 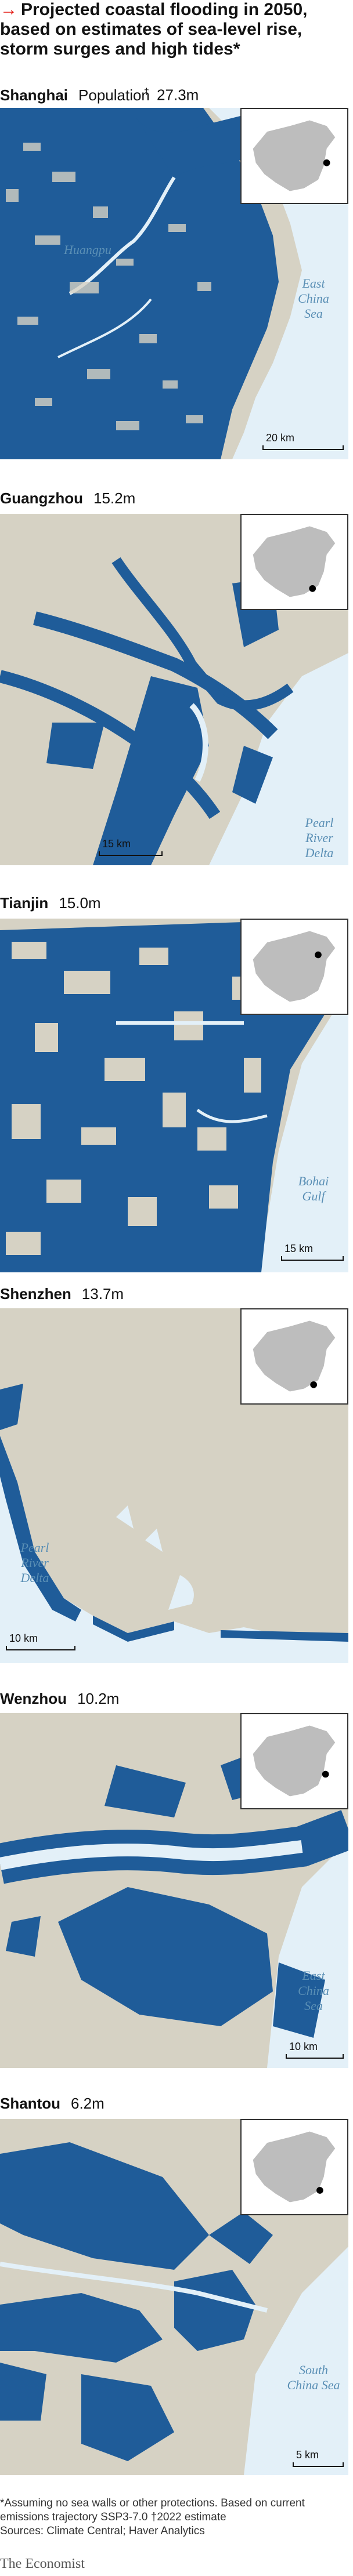 I want to click on city-label-shenzhen: Shenzhen 13.7m, so click(x=62, y=1294).